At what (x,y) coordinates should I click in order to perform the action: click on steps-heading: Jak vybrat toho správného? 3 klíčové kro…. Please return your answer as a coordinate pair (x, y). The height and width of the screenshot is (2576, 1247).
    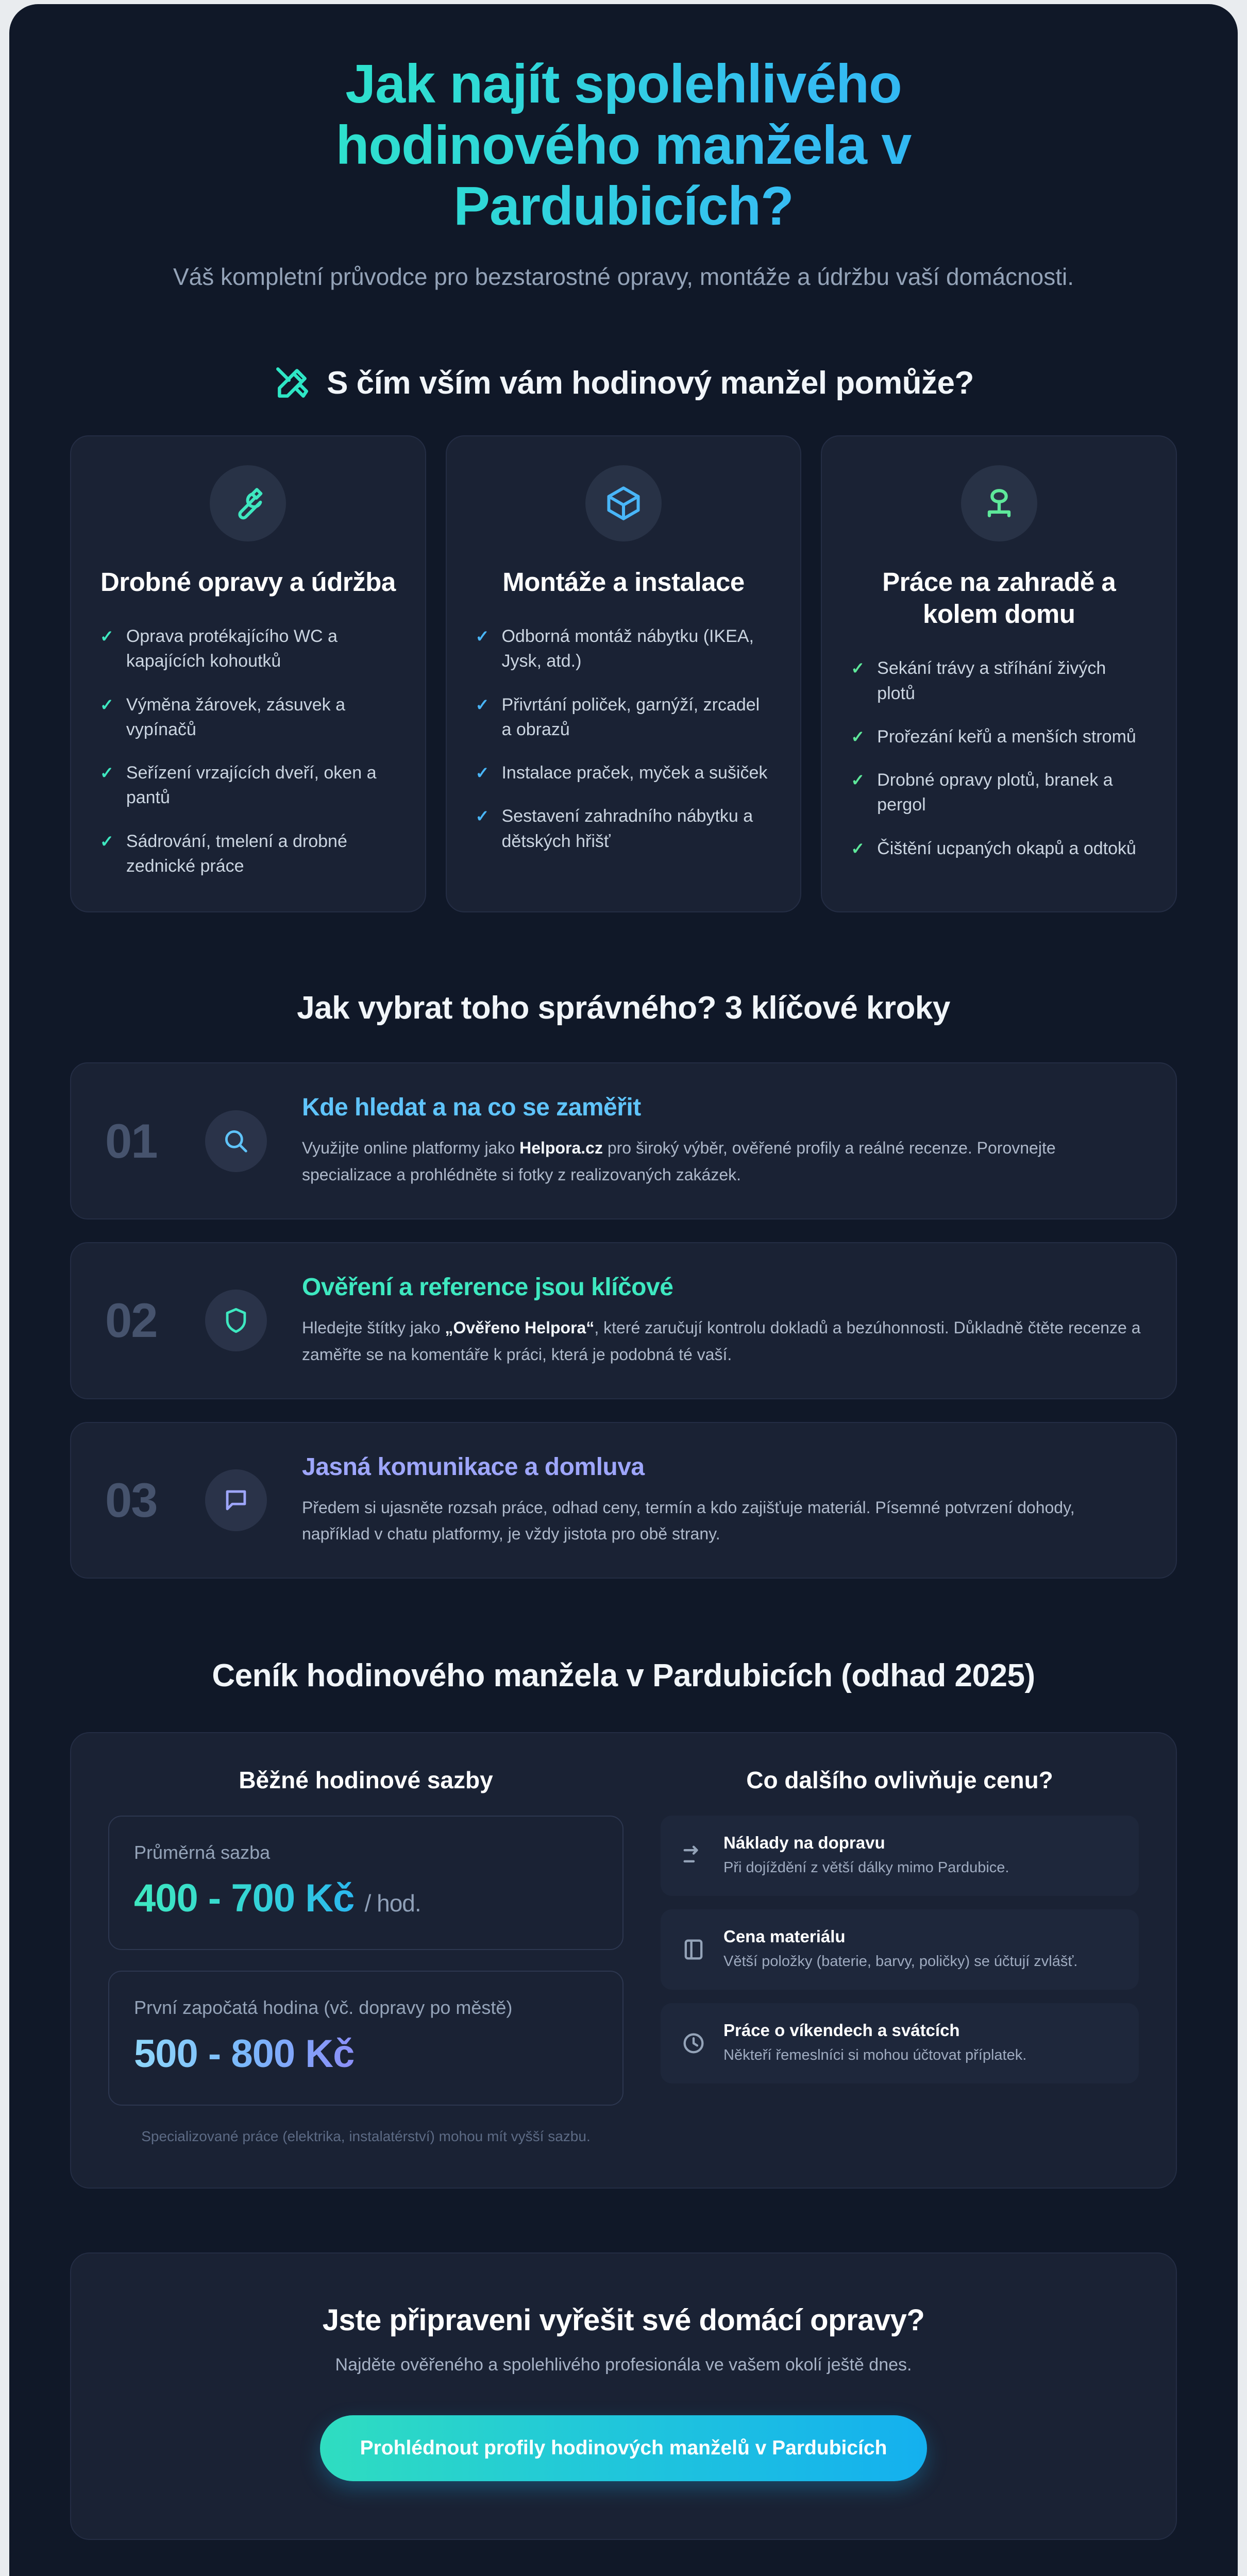
    Looking at the image, I should click on (623, 1008).